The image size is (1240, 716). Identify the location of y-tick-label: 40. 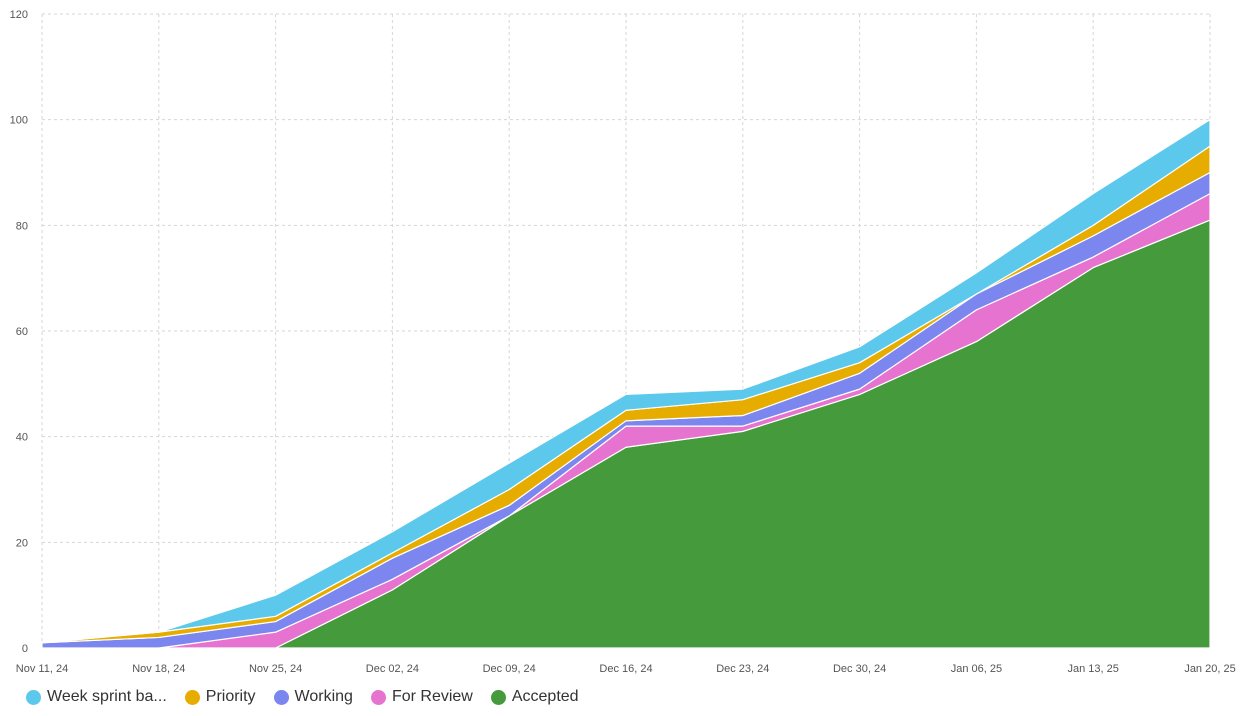
(22, 438).